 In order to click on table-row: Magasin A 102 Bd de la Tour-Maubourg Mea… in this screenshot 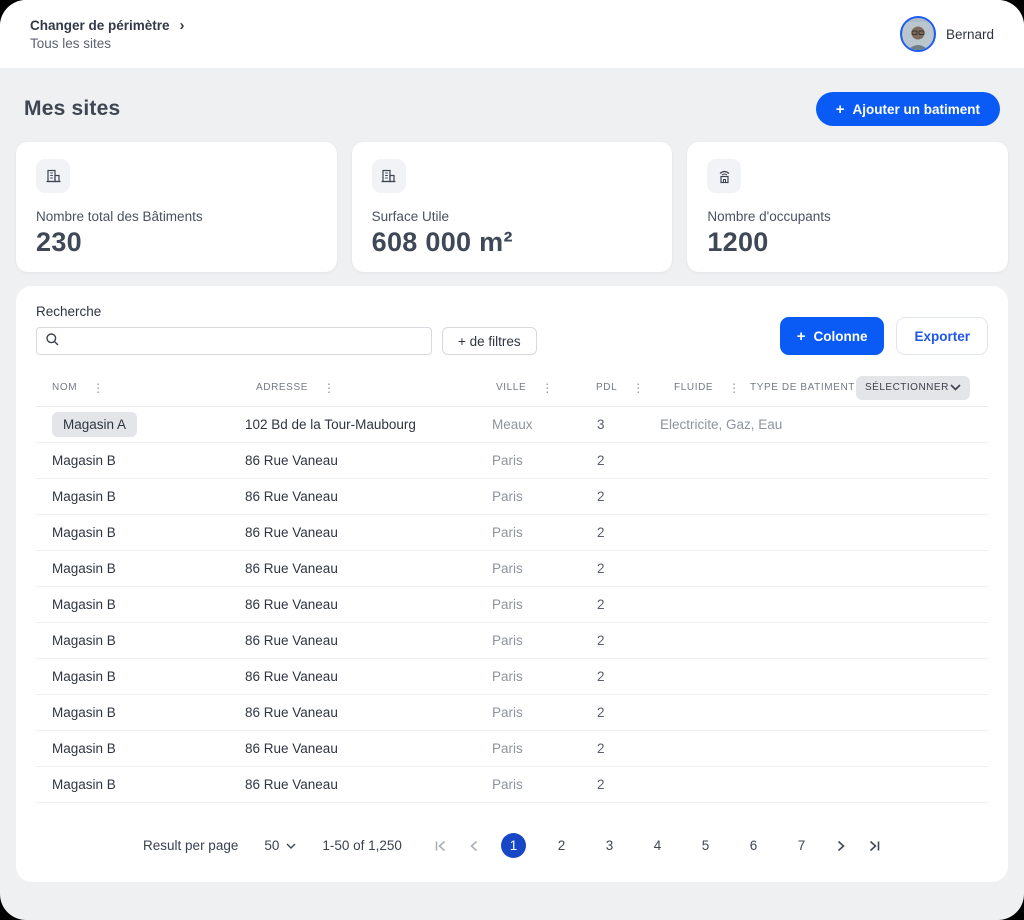, I will do `click(512, 425)`.